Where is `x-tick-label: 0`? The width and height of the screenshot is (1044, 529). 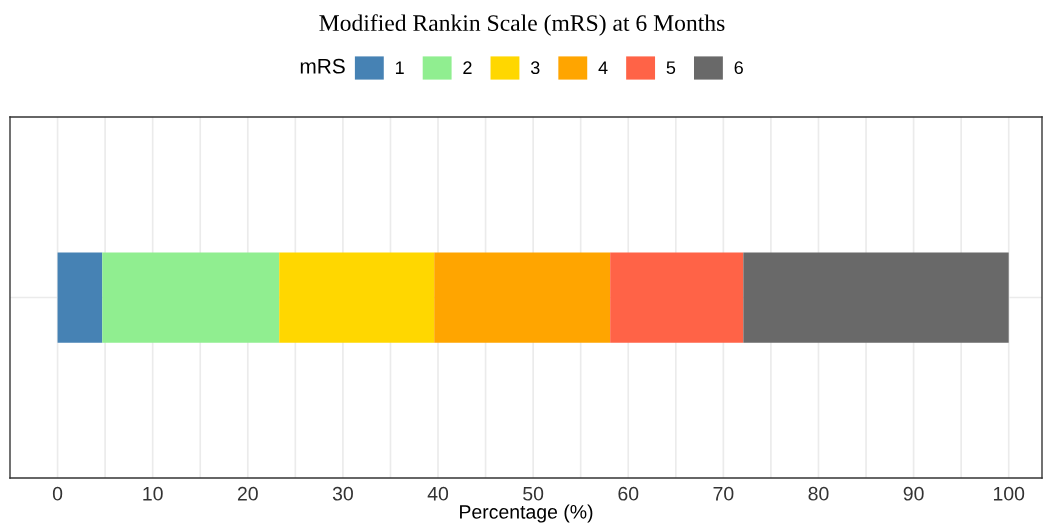
x-tick-label: 0 is located at coordinates (57, 493).